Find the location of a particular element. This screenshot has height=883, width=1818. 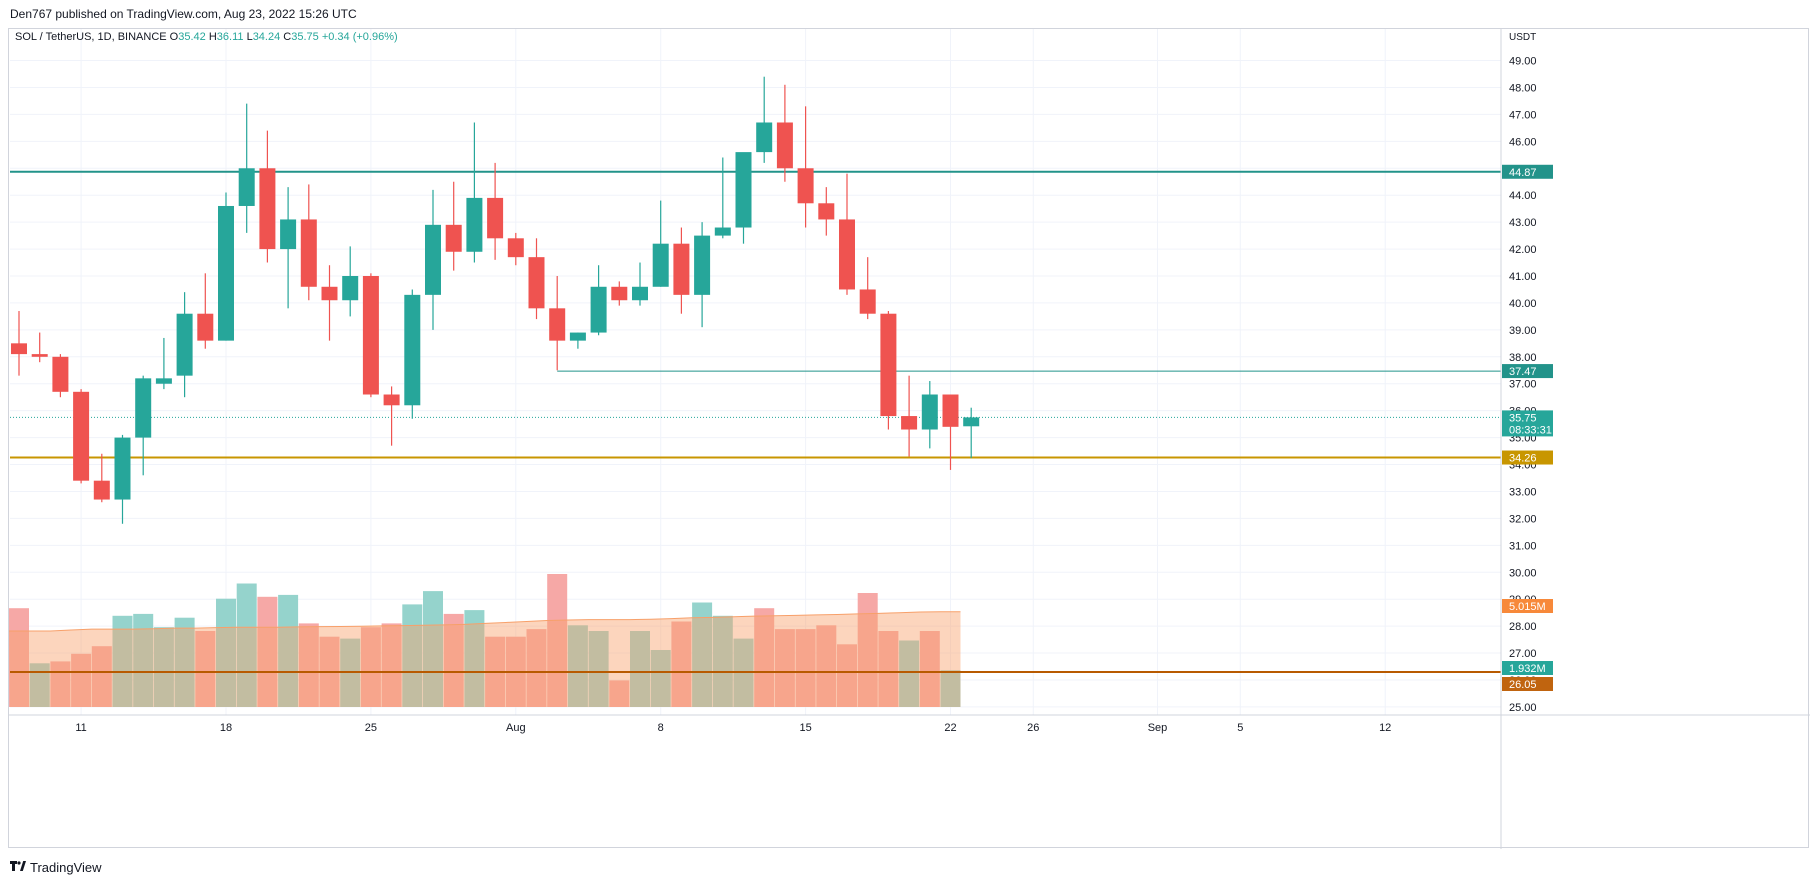

ohlc-legend-part: 34.24 is located at coordinates (268, 37).